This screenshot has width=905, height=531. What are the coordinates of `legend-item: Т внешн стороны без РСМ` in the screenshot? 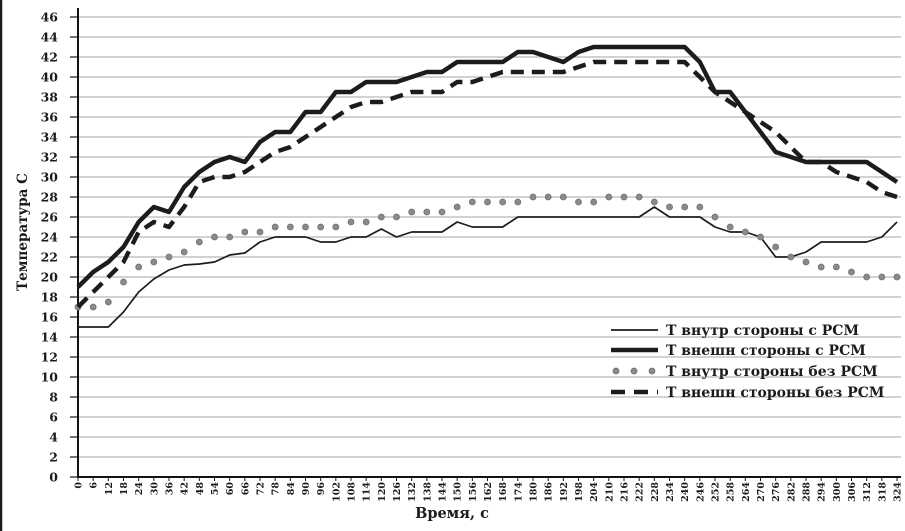 It's located at (747, 393).